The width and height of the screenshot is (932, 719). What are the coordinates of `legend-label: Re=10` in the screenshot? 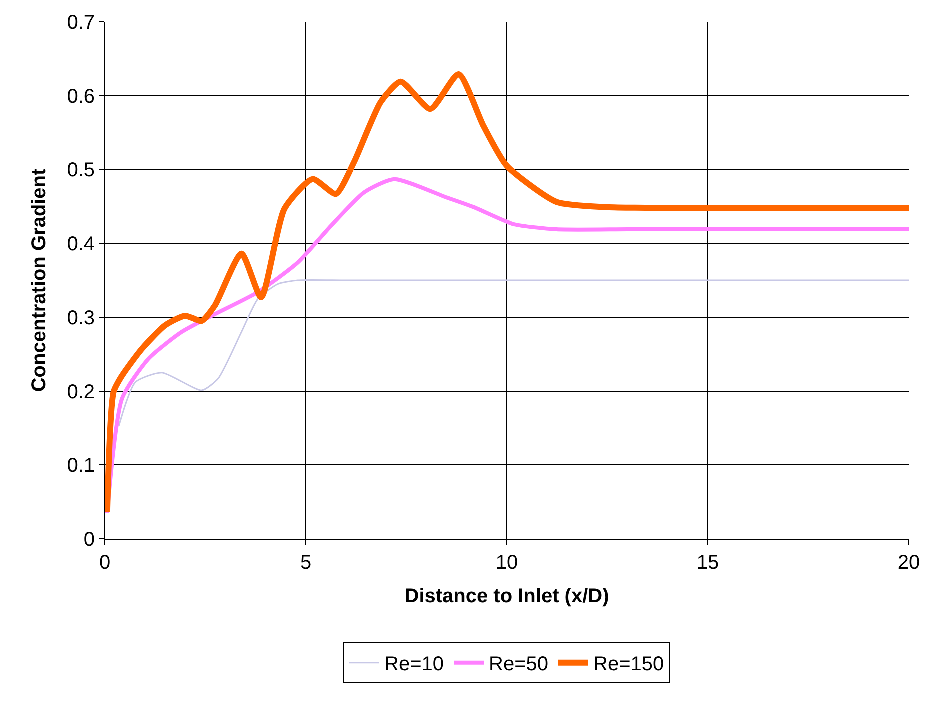 It's located at (414, 665).